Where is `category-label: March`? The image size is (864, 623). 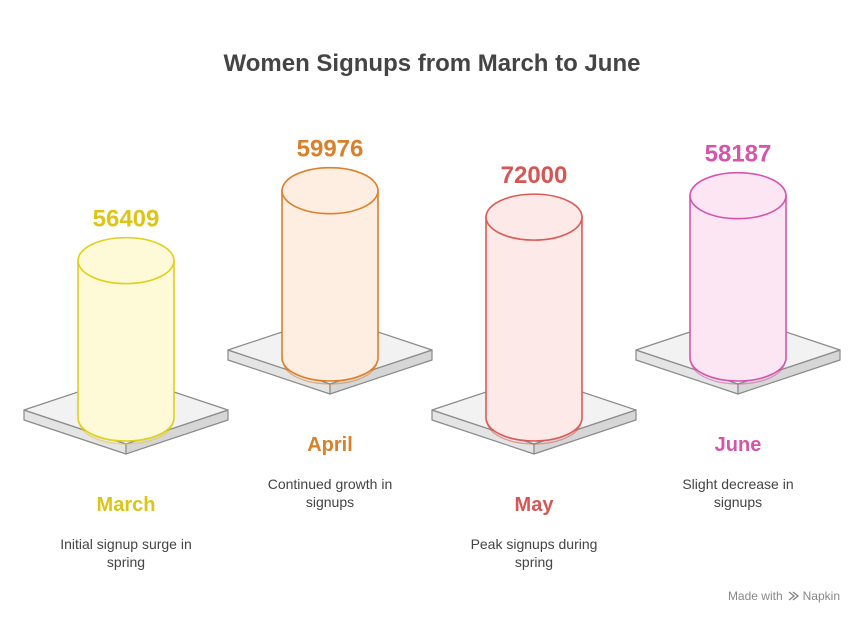 category-label: March is located at coordinates (126, 505).